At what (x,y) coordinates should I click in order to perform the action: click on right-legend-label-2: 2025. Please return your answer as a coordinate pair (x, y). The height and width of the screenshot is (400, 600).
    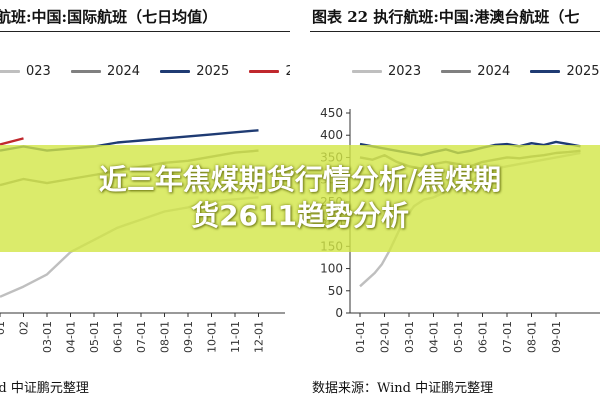
    Looking at the image, I should click on (583, 71).